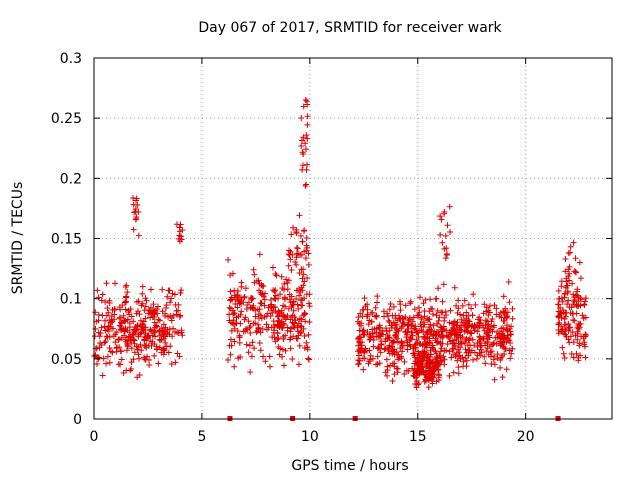  I want to click on y-tick-label: 0.3, so click(71, 59).